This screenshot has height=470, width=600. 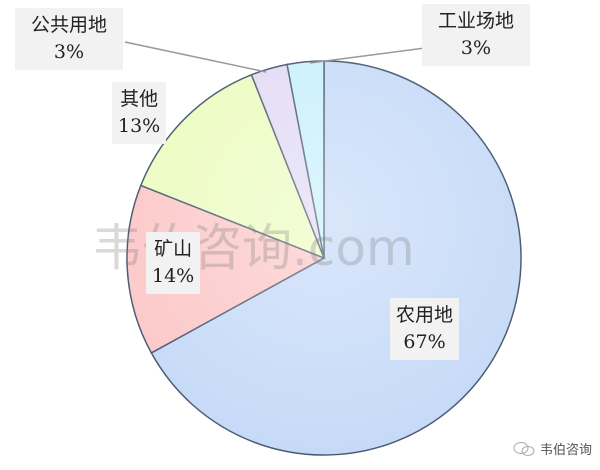 What do you see at coordinates (367, 55) in the screenshot?
I see `leader-line-industrial` at bounding box center [367, 55].